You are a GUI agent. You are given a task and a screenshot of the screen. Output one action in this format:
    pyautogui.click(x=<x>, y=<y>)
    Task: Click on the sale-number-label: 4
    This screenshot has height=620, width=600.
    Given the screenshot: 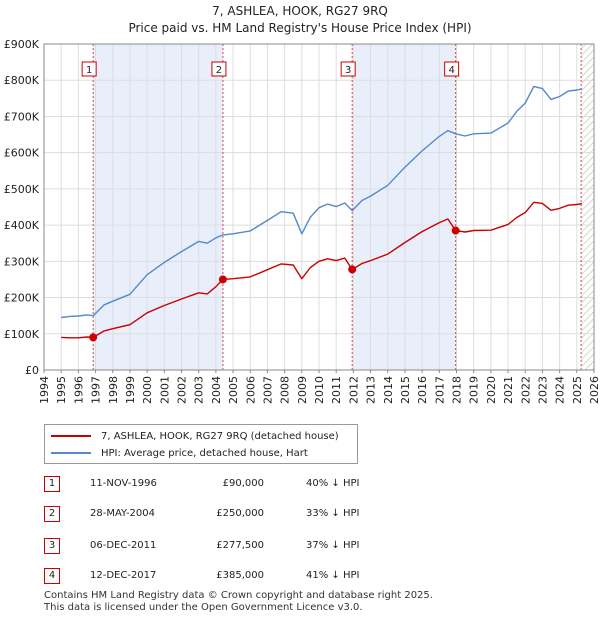 What is the action you would take?
    pyautogui.click(x=451, y=70)
    